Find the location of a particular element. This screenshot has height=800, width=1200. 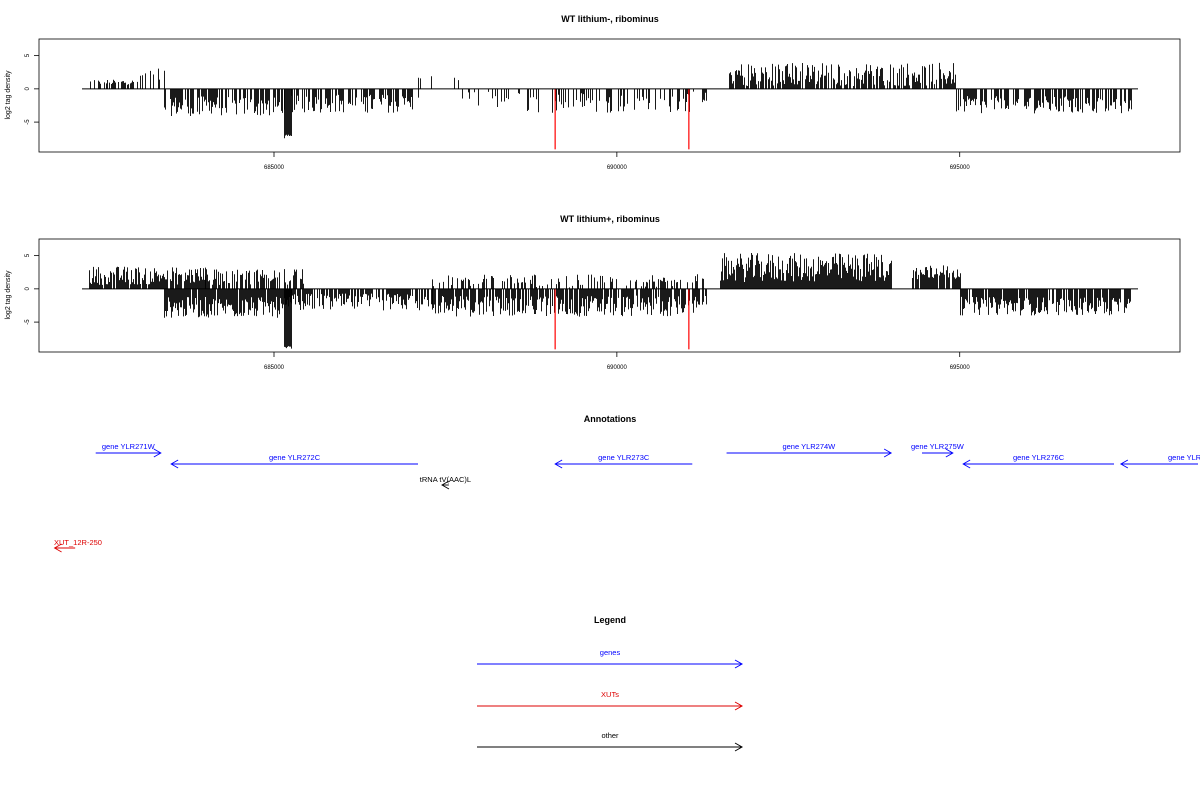

legend-label: genes is located at coordinates (610, 652).